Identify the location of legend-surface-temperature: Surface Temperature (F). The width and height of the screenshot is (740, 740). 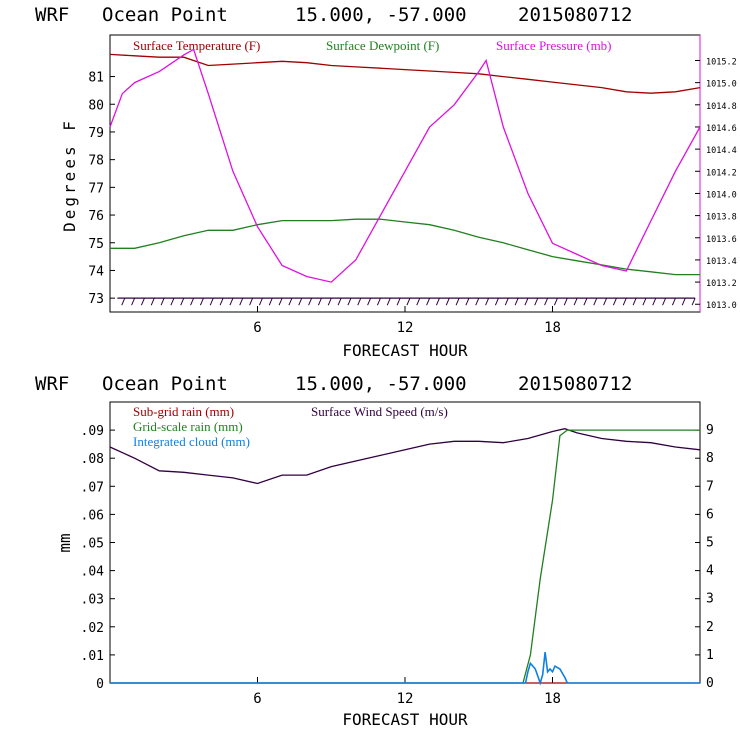
(196, 45).